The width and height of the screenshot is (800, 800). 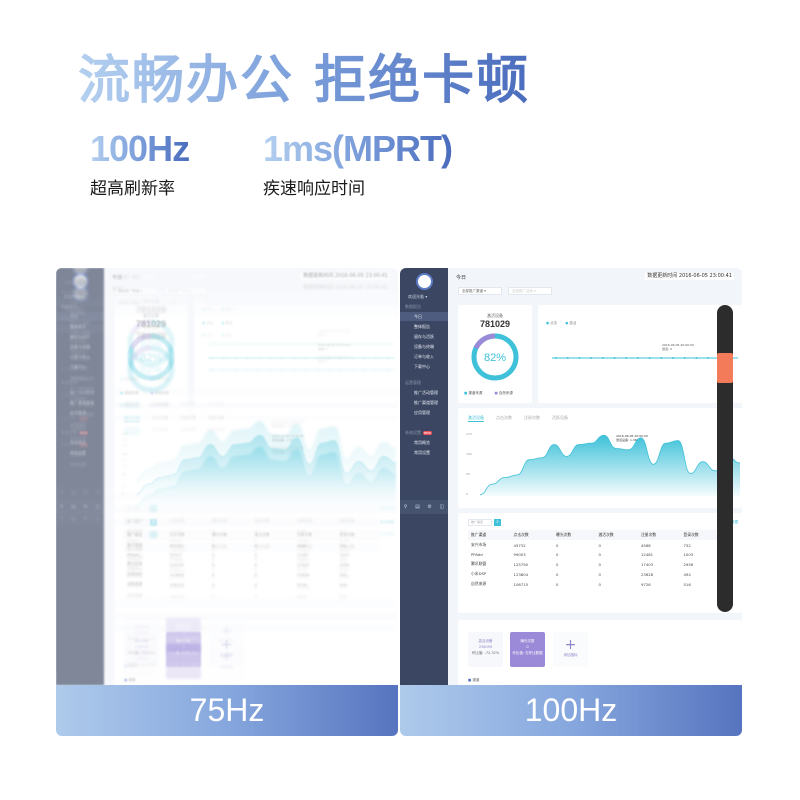 I want to click on scrollbar-thumb, so click(x=725, y=368).